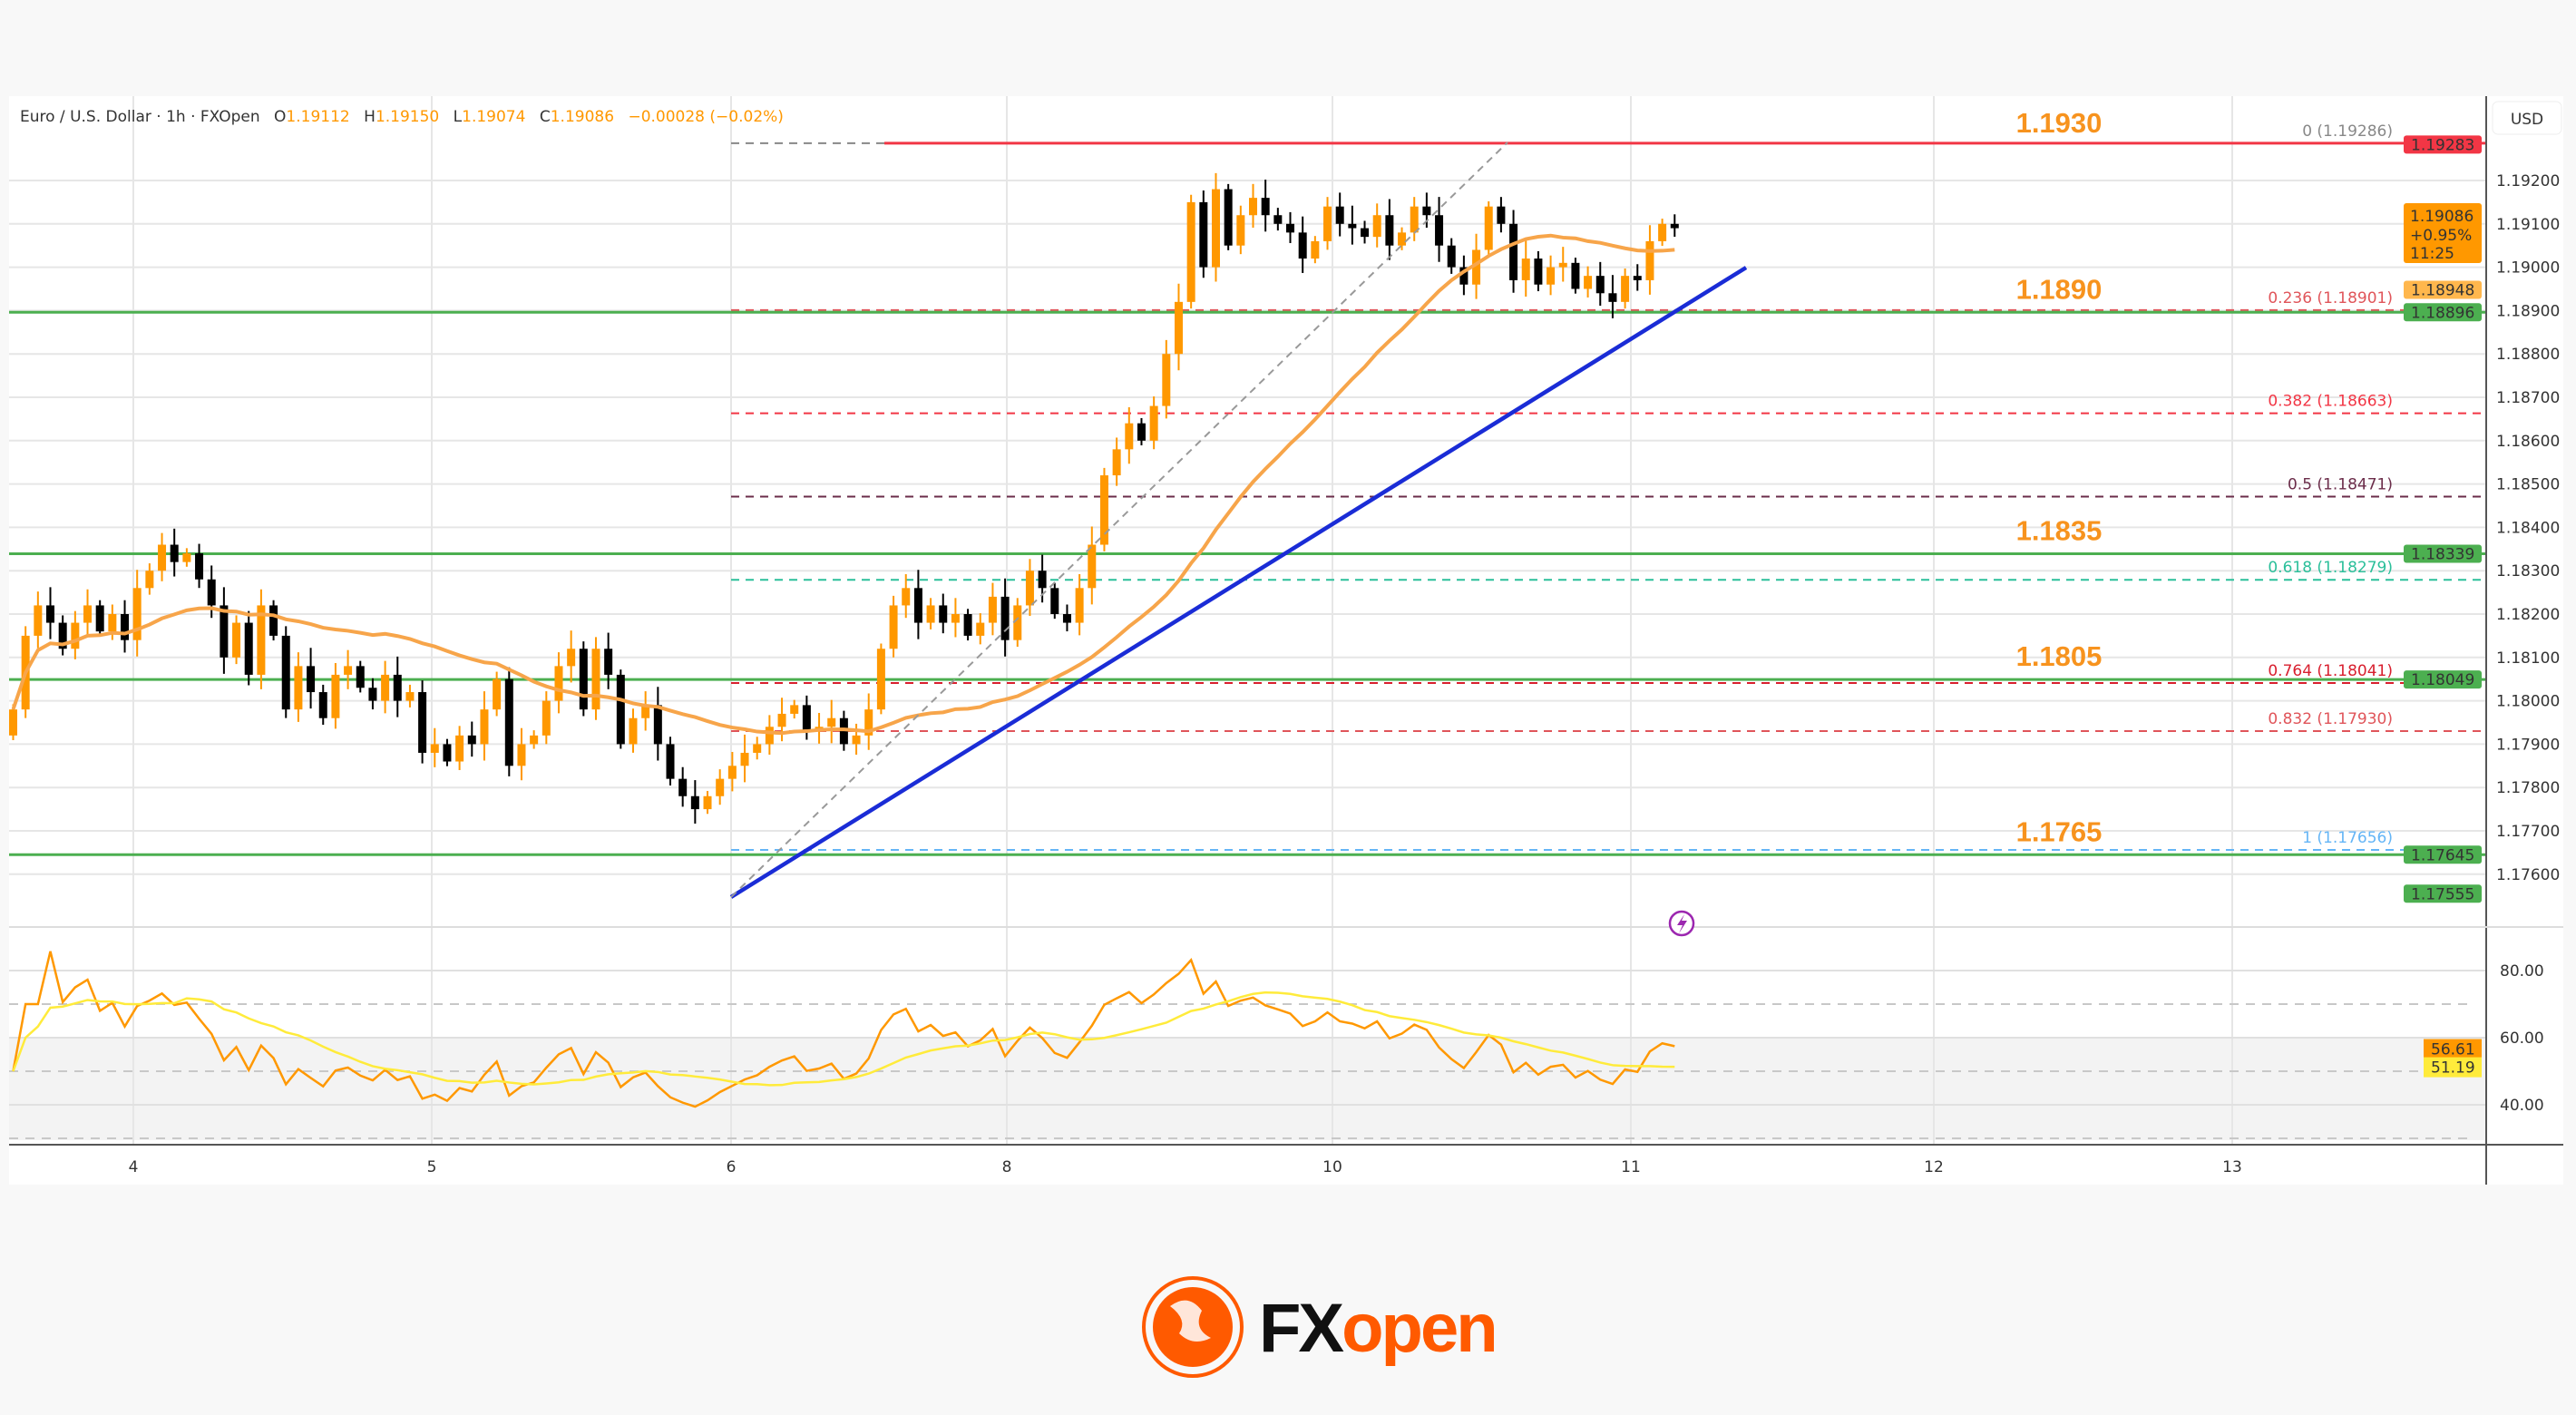  I want to click on rsi-tick: 60.00, so click(2522, 1039).